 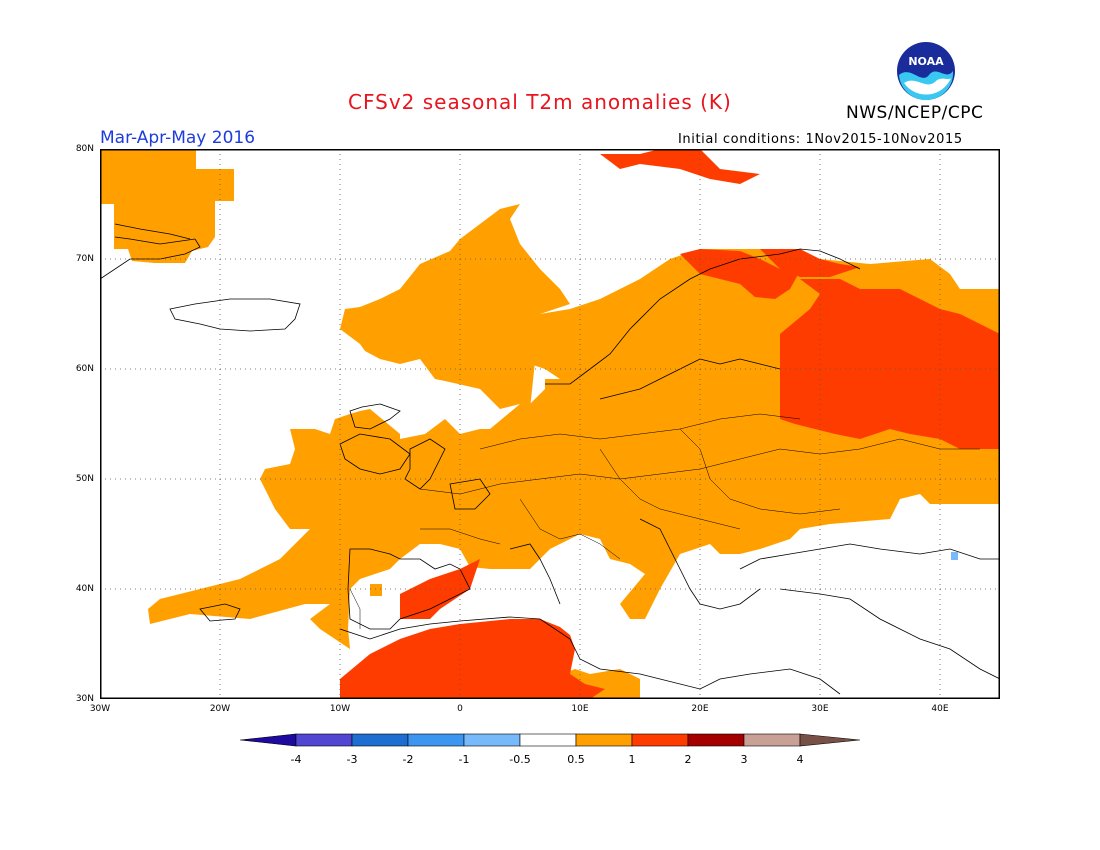 What do you see at coordinates (352, 759) in the screenshot?
I see `color-bar-label: -3` at bounding box center [352, 759].